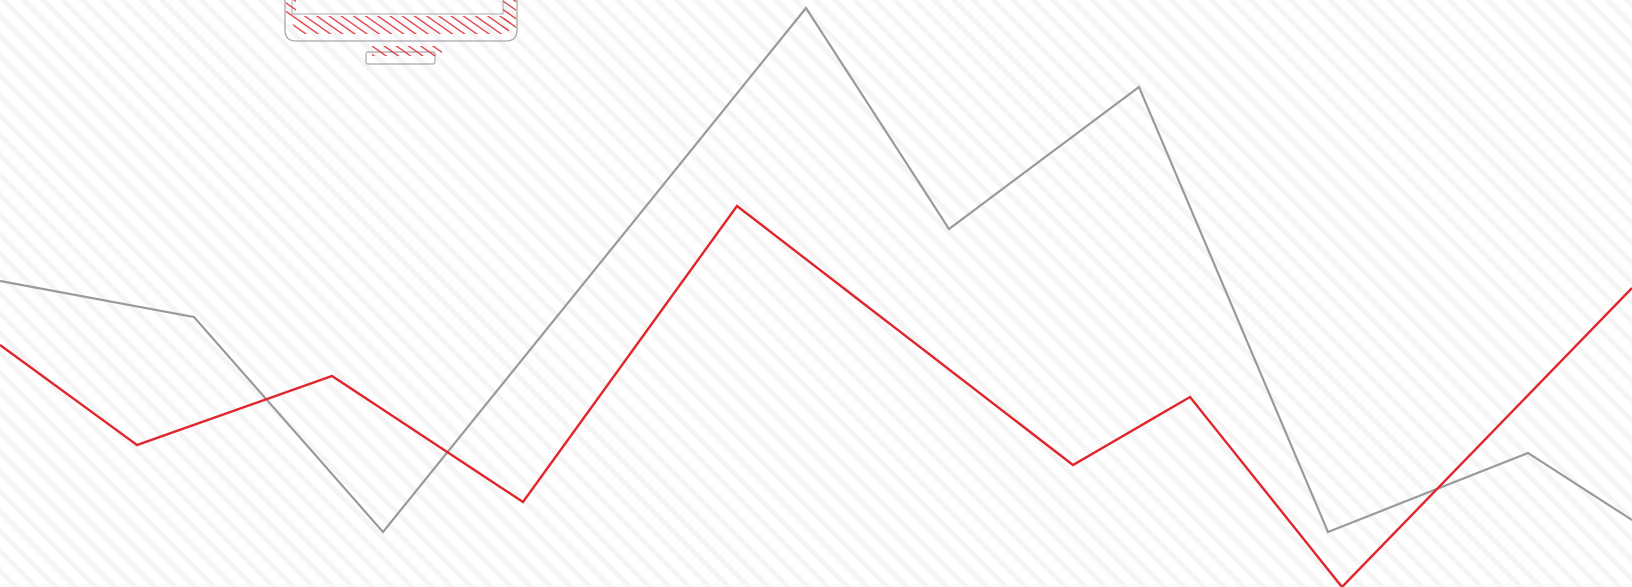 This screenshot has width=1632, height=587. I want to click on monitor-hatch-area, so click(401, 25).